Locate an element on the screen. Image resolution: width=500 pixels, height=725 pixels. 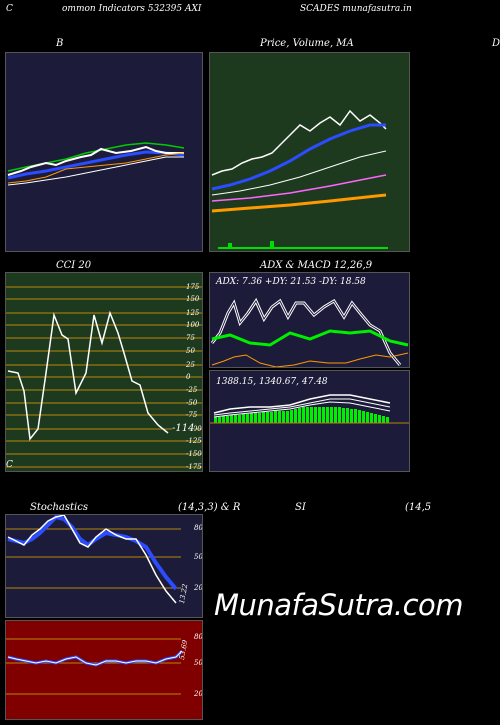
macd-chart is located at coordinates (309, 409).